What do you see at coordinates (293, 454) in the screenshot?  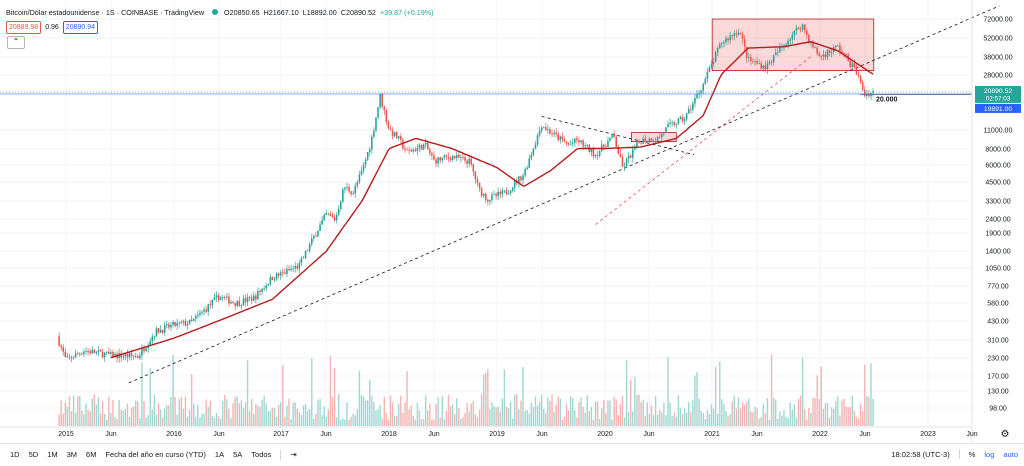 I see `go-to-date-icon: ⇥` at bounding box center [293, 454].